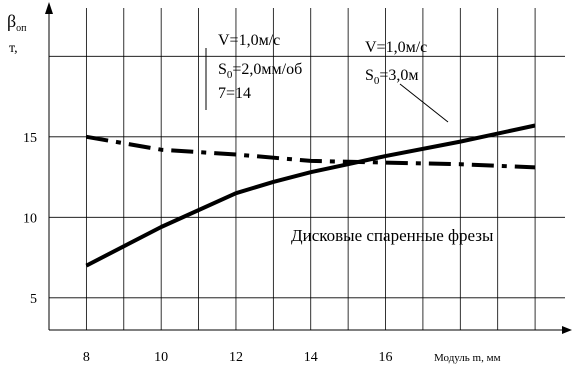 This screenshot has height=374, width=572. What do you see at coordinates (386, 357) in the screenshot?
I see `x-tick-label: 16` at bounding box center [386, 357].